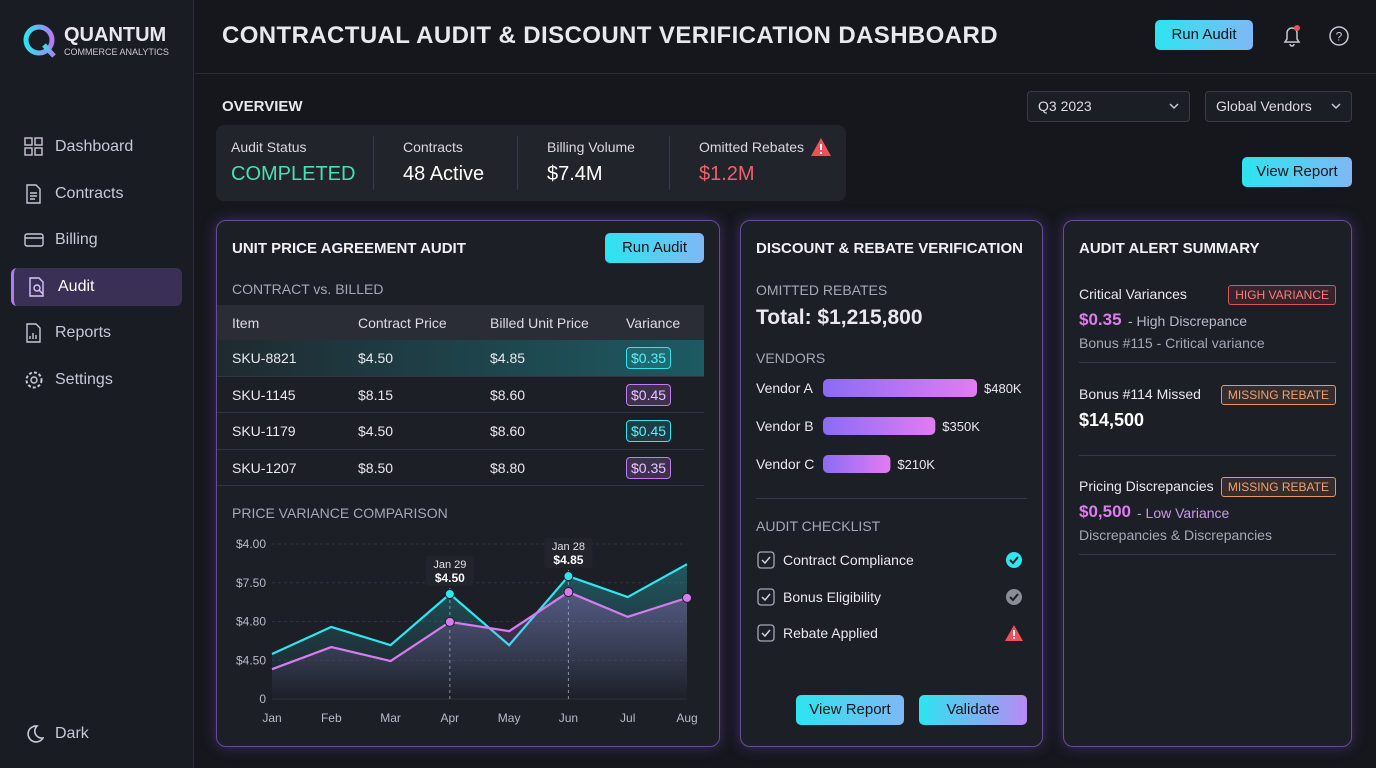 Image resolution: width=1376 pixels, height=768 pixels. I want to click on vendor-filter: Global Vendors, so click(1278, 106).